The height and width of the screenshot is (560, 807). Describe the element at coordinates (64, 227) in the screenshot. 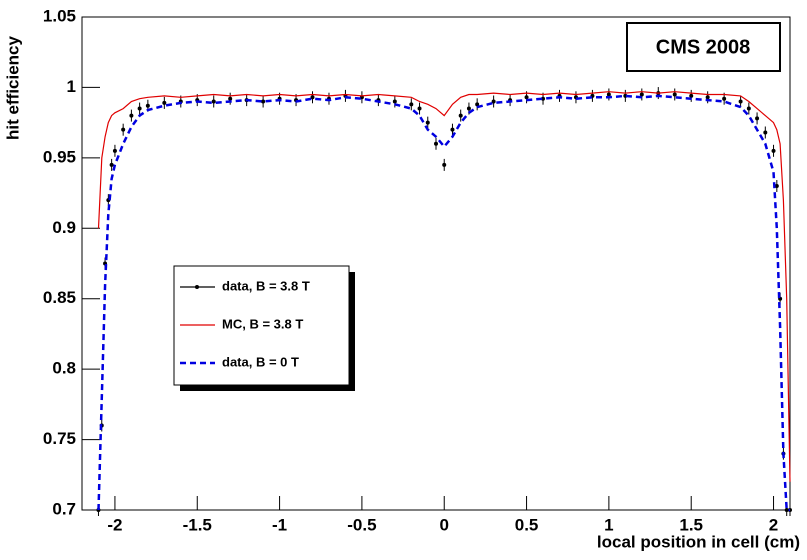

I see `y-tick-label: 0.9` at that location.